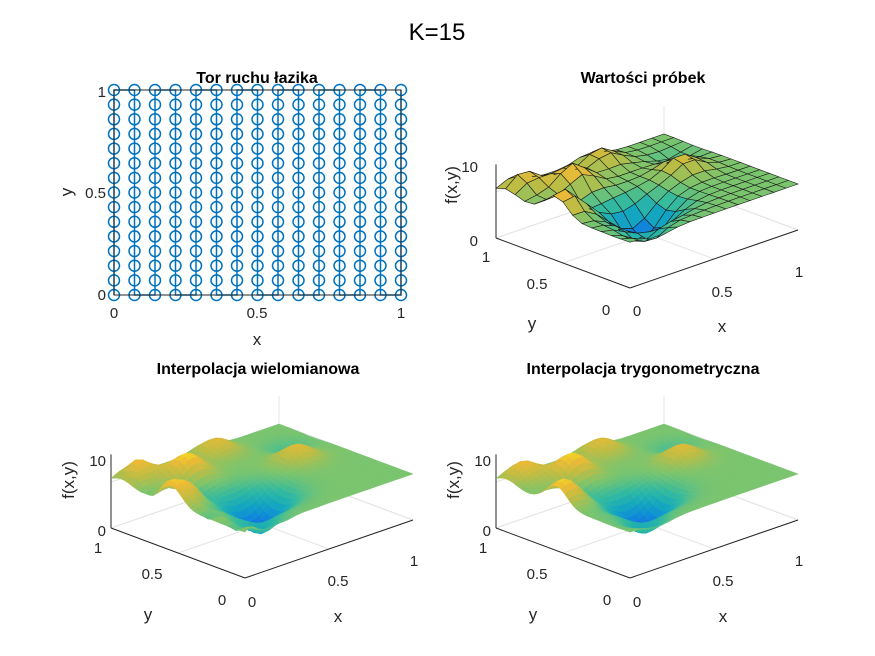 The image size is (875, 656). I want to click on samples-y-axis-line, so click(563, 263).